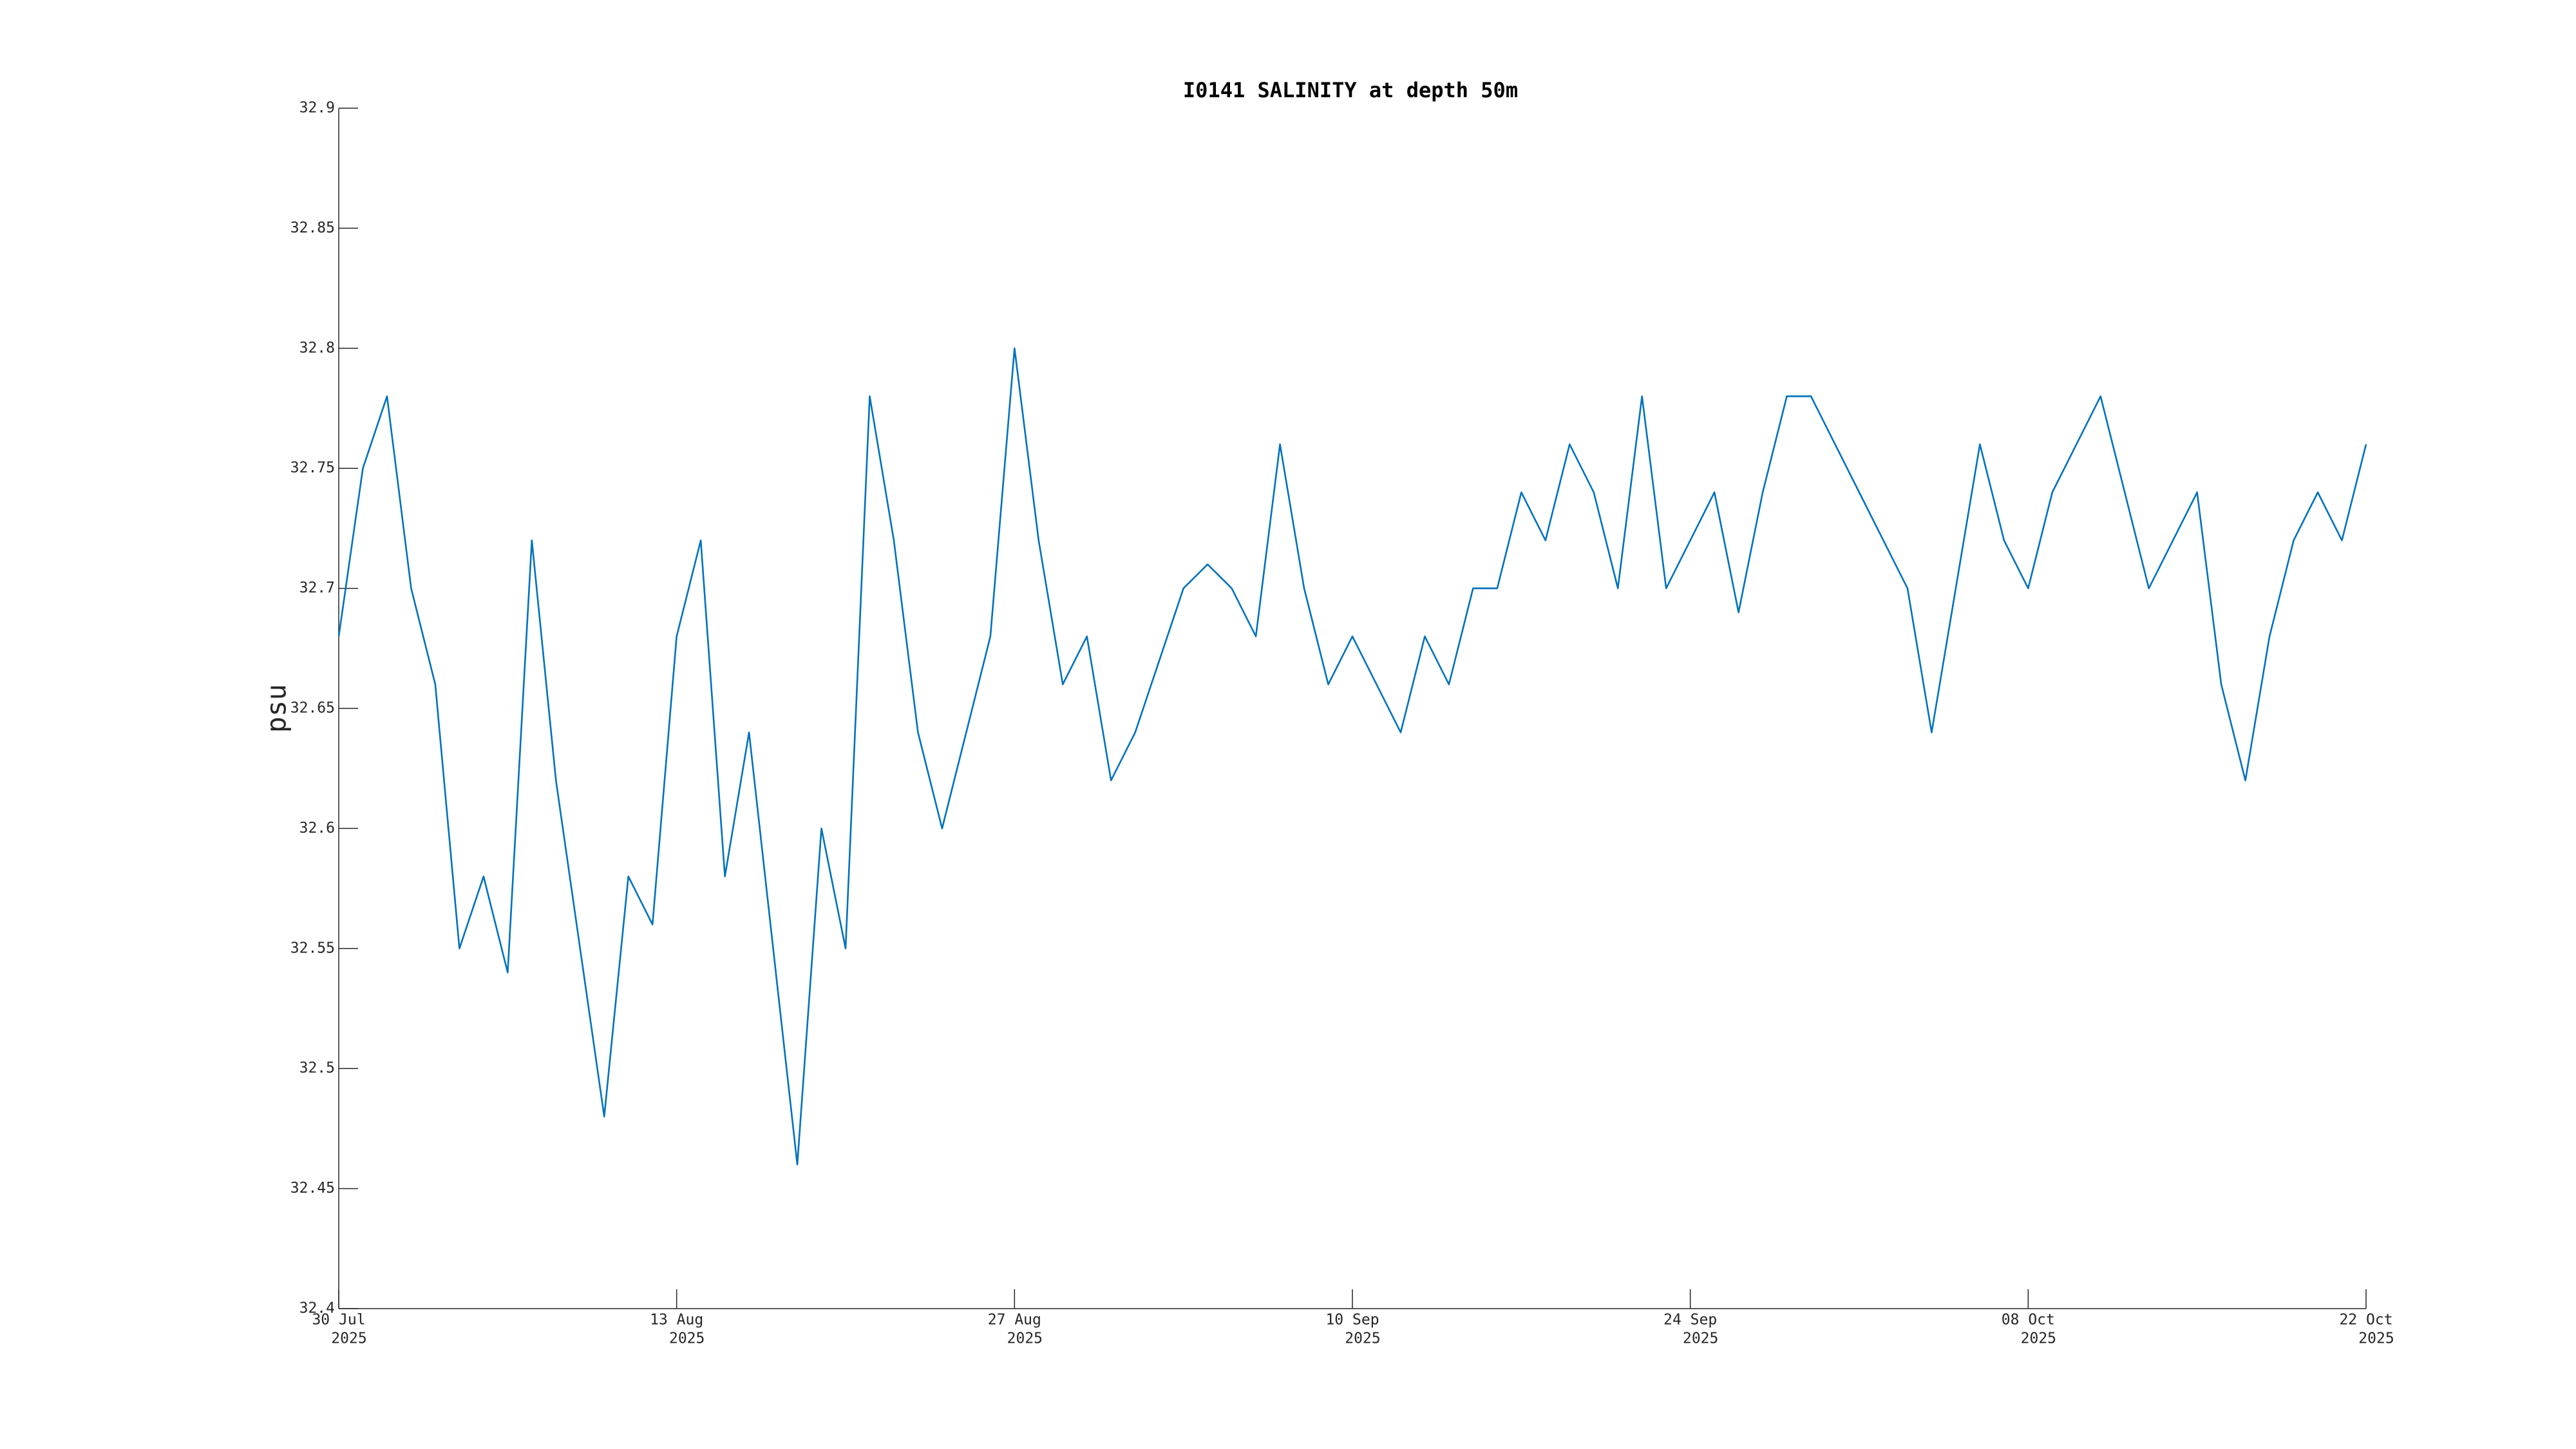 This screenshot has height=1449, width=2576. Describe the element at coordinates (312, 948) in the screenshot. I see `y-tick-label: 32.55` at that location.